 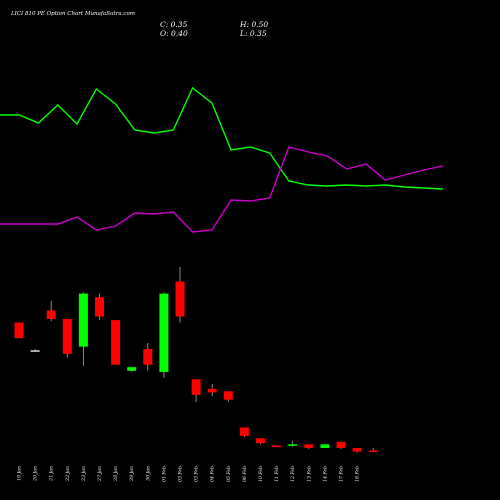 I want to click on open-value: O: 0.40, so click(x=174, y=33).